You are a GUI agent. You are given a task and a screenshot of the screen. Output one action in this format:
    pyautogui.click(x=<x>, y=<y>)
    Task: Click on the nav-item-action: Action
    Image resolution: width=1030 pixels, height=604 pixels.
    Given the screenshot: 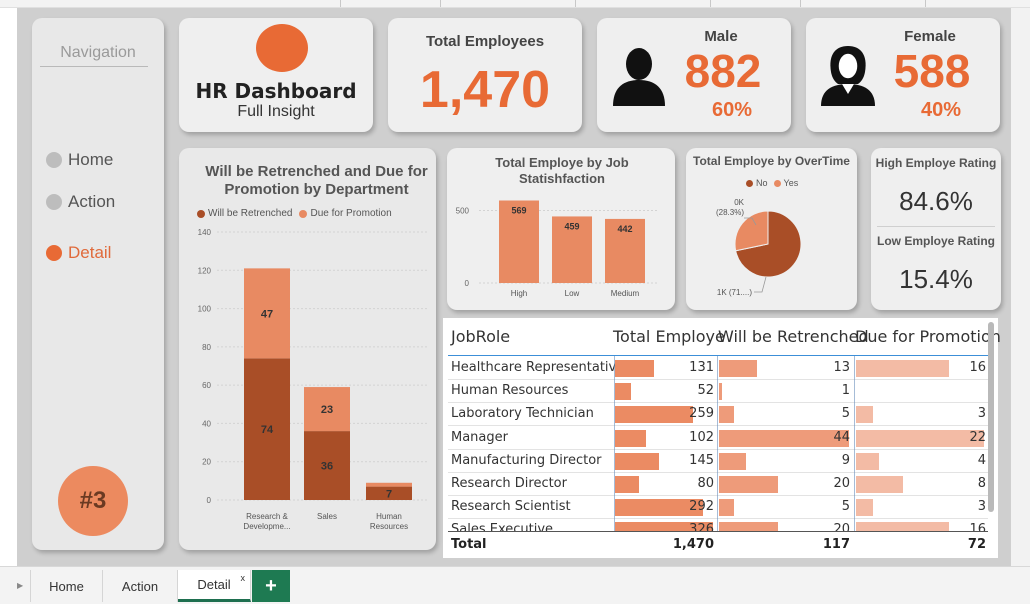 What is the action you would take?
    pyautogui.click(x=80, y=202)
    